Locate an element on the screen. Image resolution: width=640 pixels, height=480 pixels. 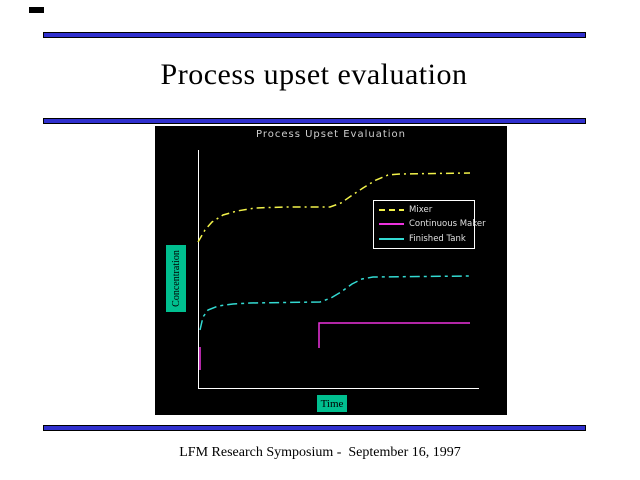
legend-item-mixer: Mixer is located at coordinates (426, 210).